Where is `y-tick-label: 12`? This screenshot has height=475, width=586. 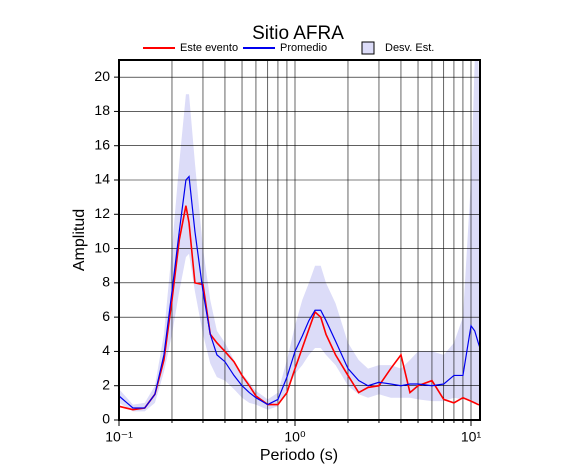
y-tick-label: 12 is located at coordinates (102, 213).